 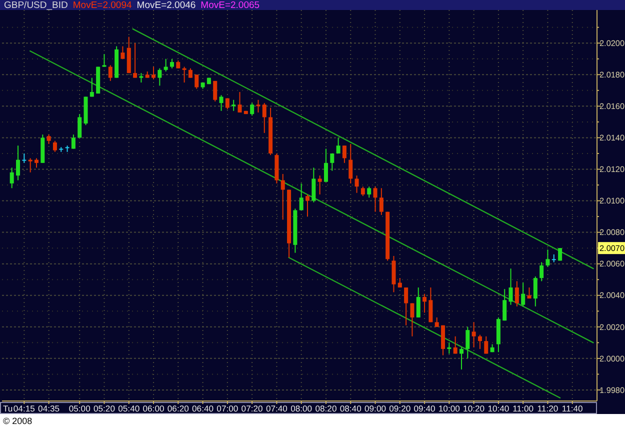 What do you see at coordinates (252, 409) in the screenshot?
I see `x-tick-label: 07:20` at bounding box center [252, 409].